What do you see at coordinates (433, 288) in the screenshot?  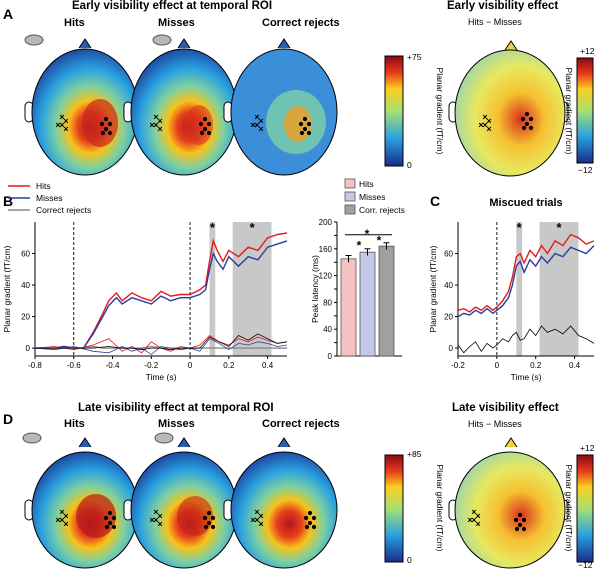 I see `y-axis-label: Planar gradient (fT/cm)` at bounding box center [433, 288].